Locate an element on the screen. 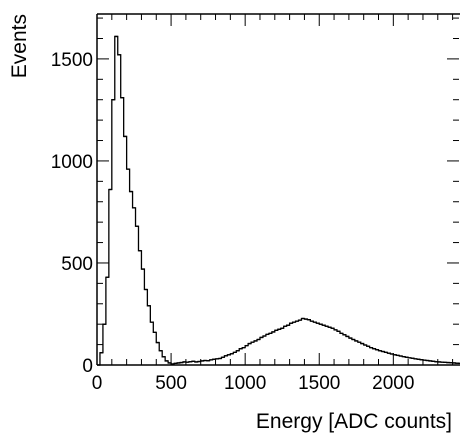 This screenshot has width=460, height=433. y-tick-label: 1000 is located at coordinates (72, 162).